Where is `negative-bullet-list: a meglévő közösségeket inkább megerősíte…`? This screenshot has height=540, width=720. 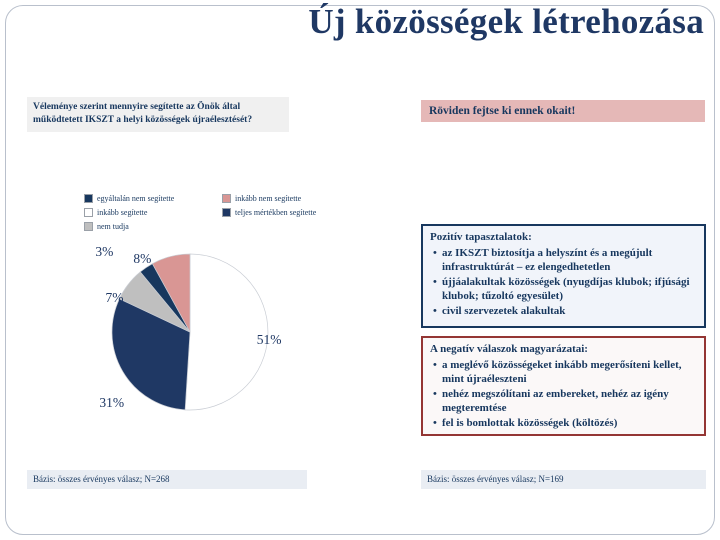 negative-bullet-list: a meglévő közösségeket inkább megerősíte… is located at coordinates (563, 394).